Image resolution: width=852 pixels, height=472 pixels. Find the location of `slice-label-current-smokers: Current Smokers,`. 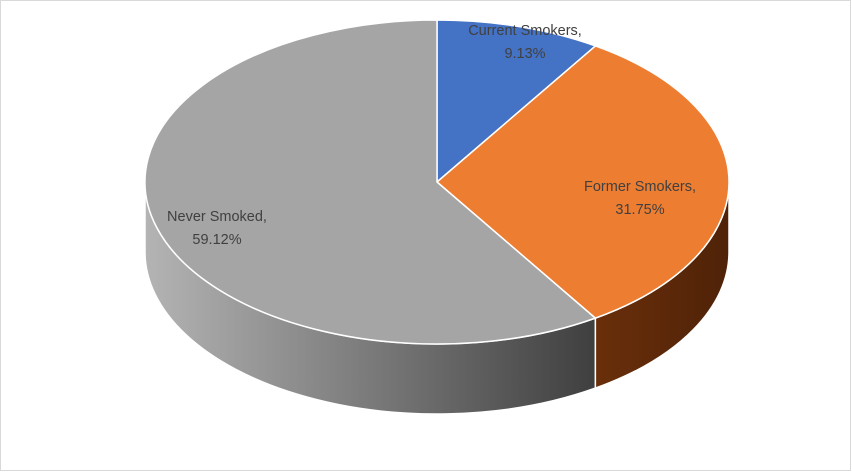

slice-label-current-smokers: Current Smokers, is located at coordinates (525, 31).